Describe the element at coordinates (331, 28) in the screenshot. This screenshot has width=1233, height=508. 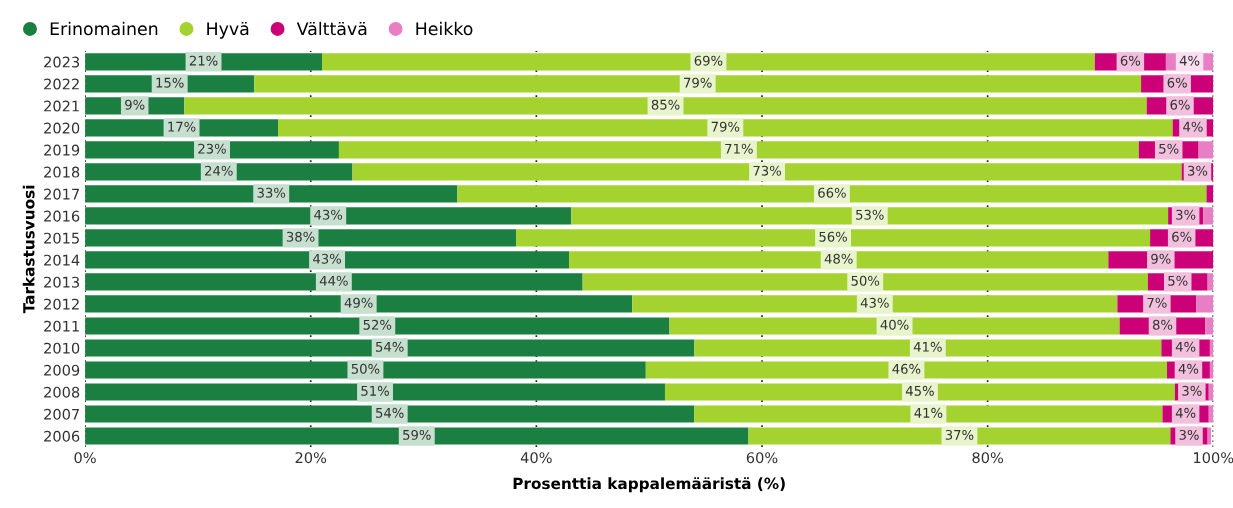
I see `legend-label: Välttävä` at that location.